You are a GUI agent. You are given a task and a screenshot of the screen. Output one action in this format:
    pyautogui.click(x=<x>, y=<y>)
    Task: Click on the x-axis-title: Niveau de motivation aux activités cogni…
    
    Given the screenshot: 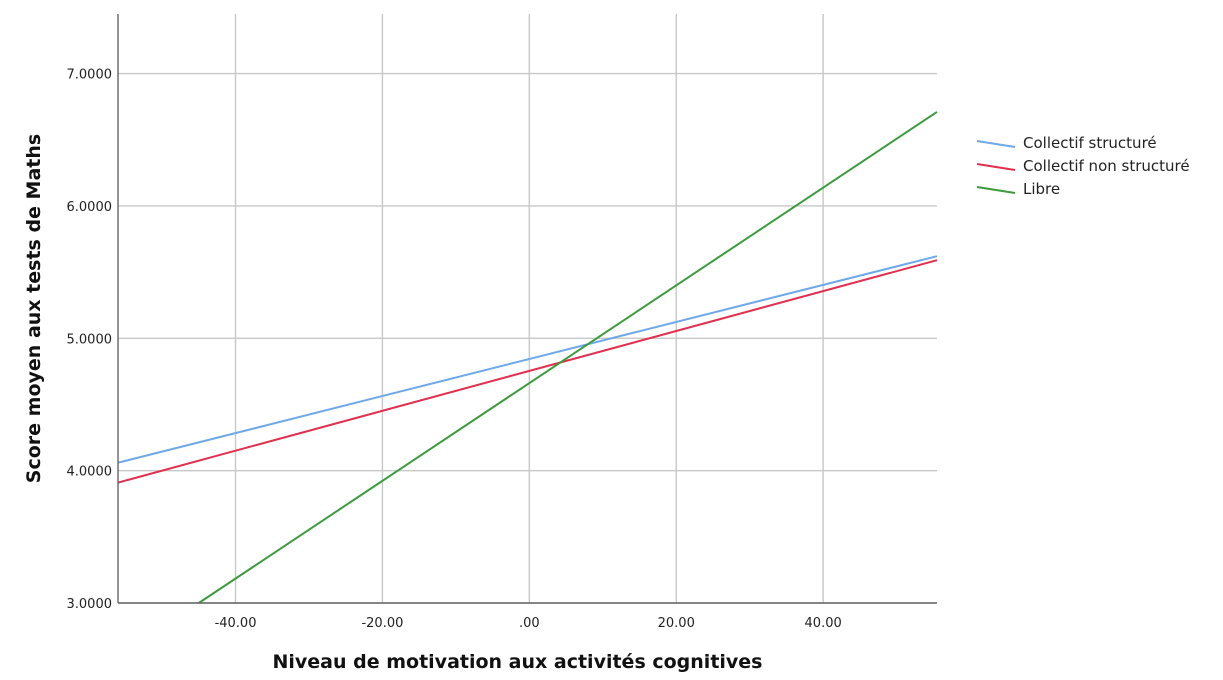 What is the action you would take?
    pyautogui.click(x=517, y=662)
    